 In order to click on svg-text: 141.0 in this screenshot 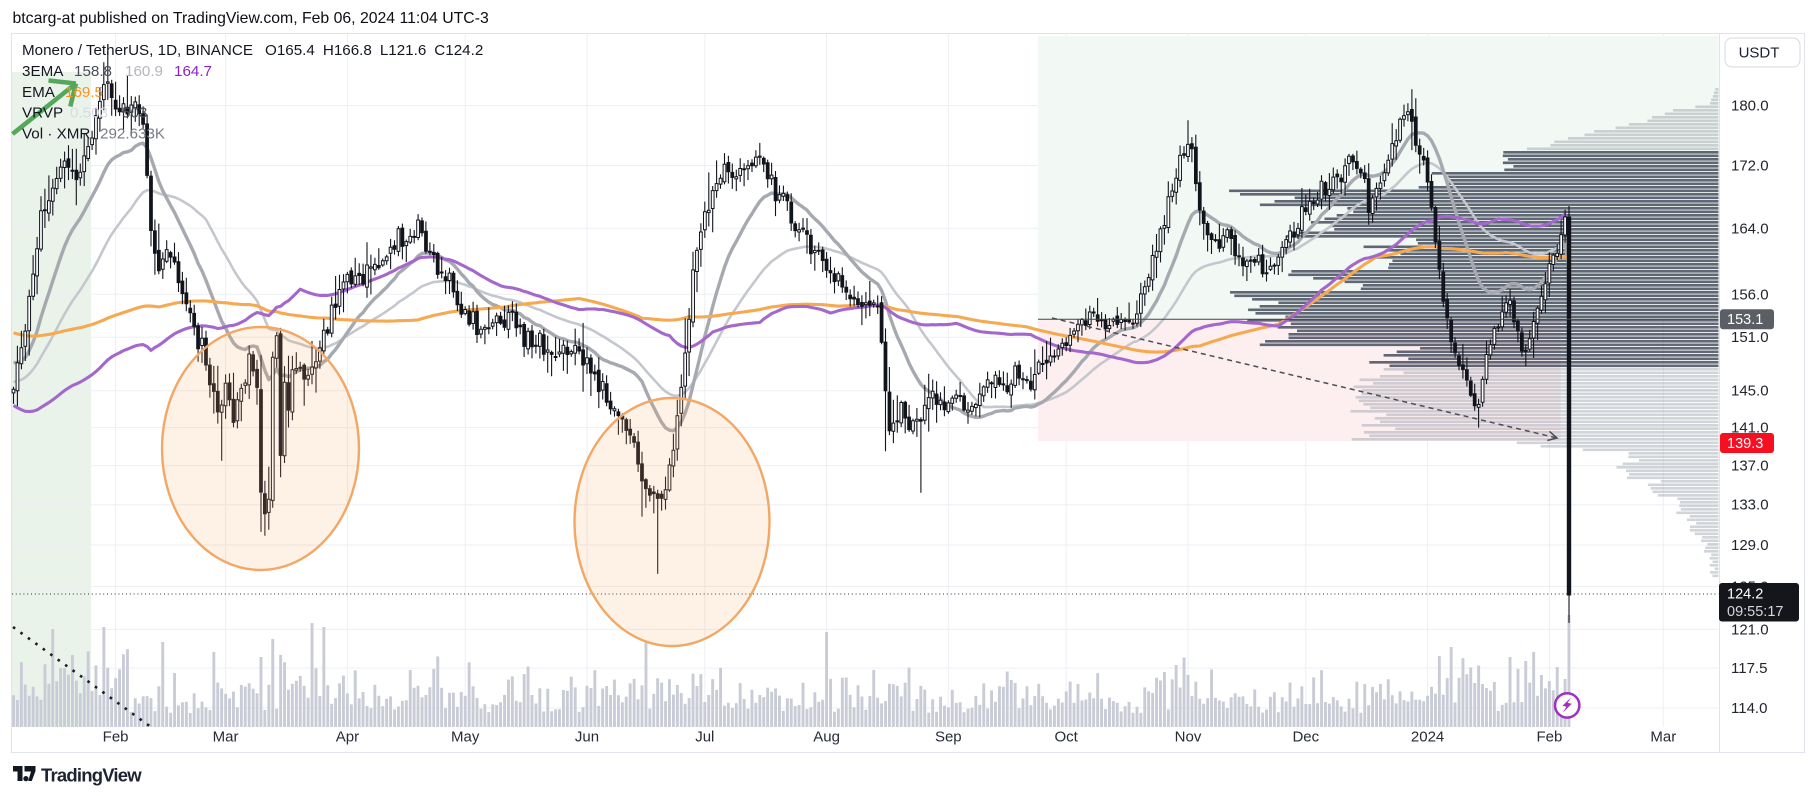, I will do `click(1750, 428)`.